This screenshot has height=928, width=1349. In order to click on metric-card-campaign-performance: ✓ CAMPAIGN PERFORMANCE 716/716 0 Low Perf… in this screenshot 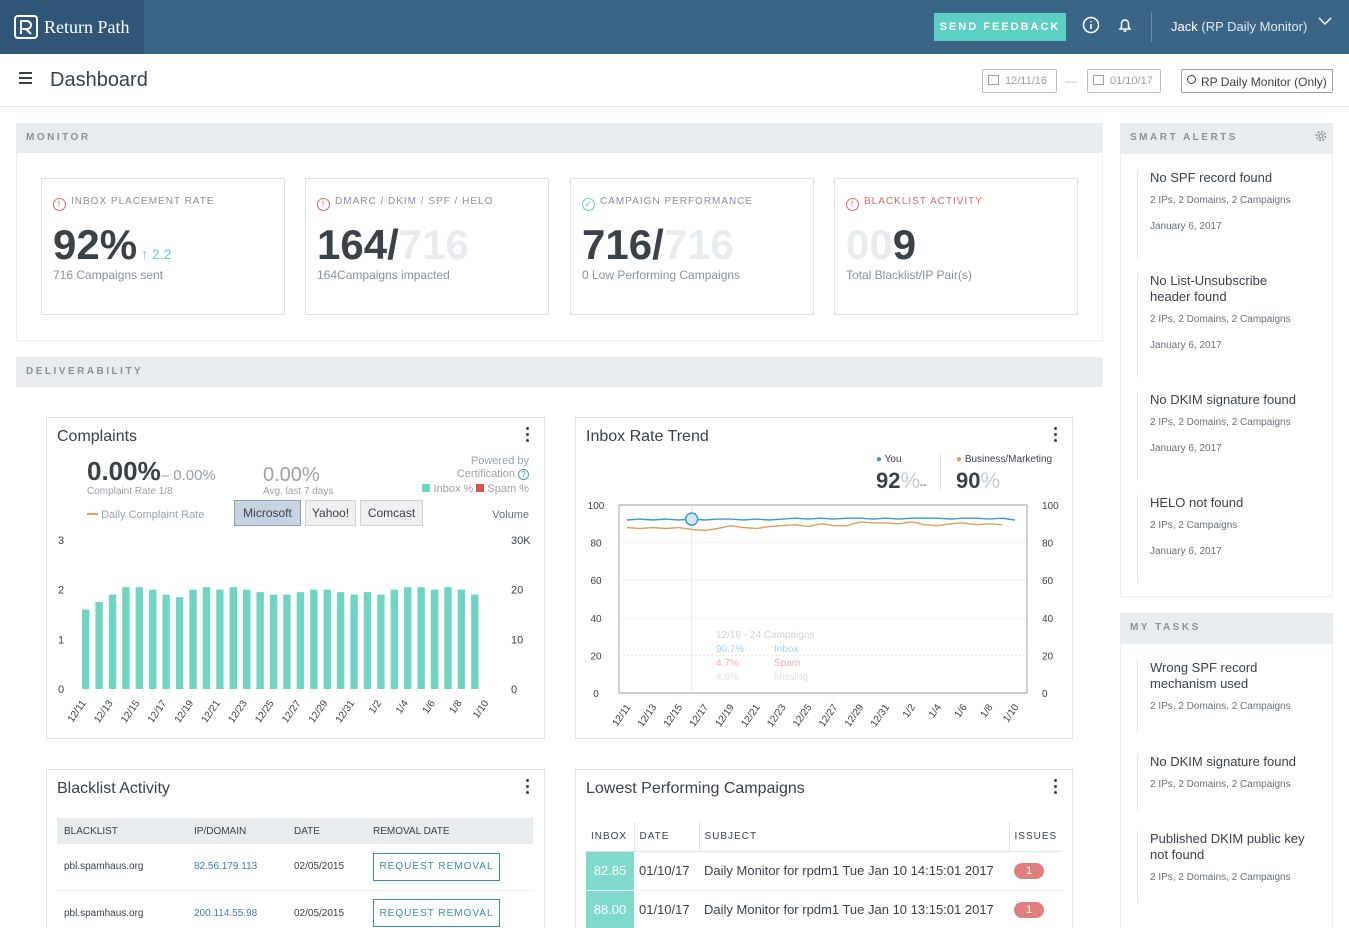, I will do `click(692, 246)`.